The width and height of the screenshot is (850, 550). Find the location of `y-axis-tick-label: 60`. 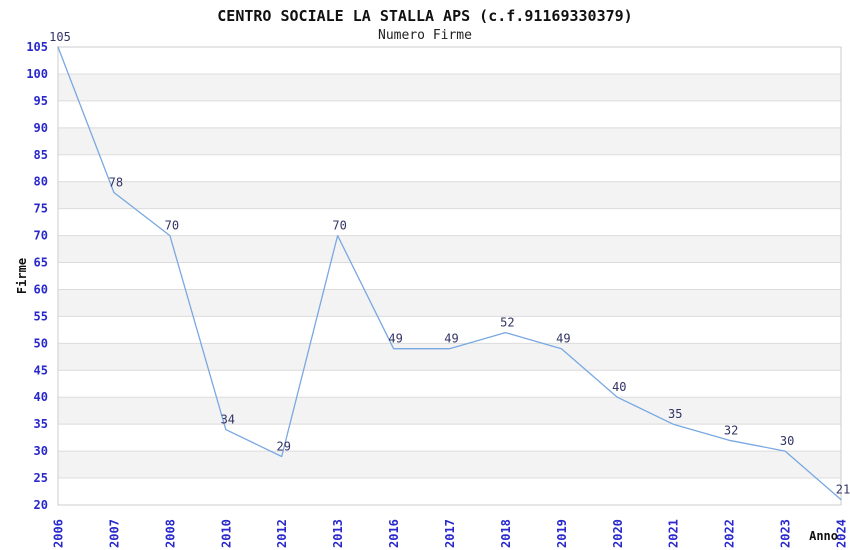

y-axis-tick-label: 60 is located at coordinates (41, 290).